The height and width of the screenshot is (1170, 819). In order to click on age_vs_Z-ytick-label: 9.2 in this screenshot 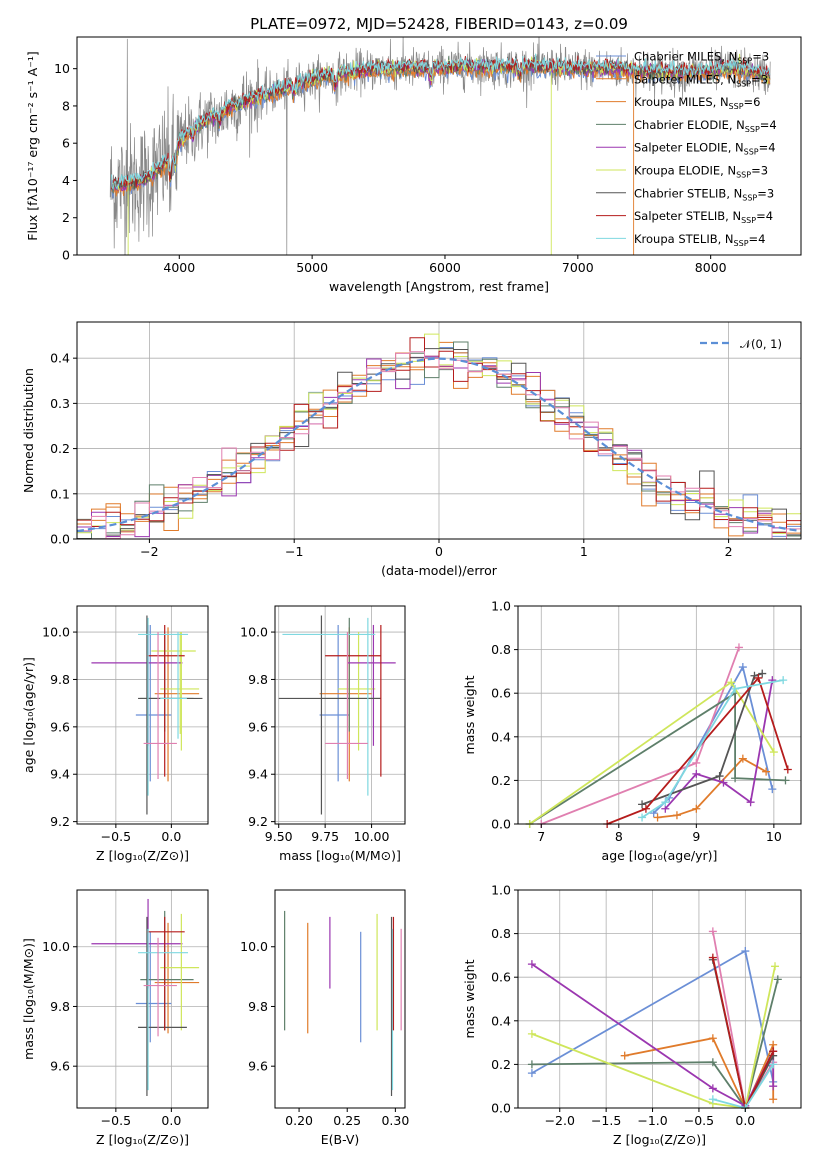, I will do `click(60, 821)`.